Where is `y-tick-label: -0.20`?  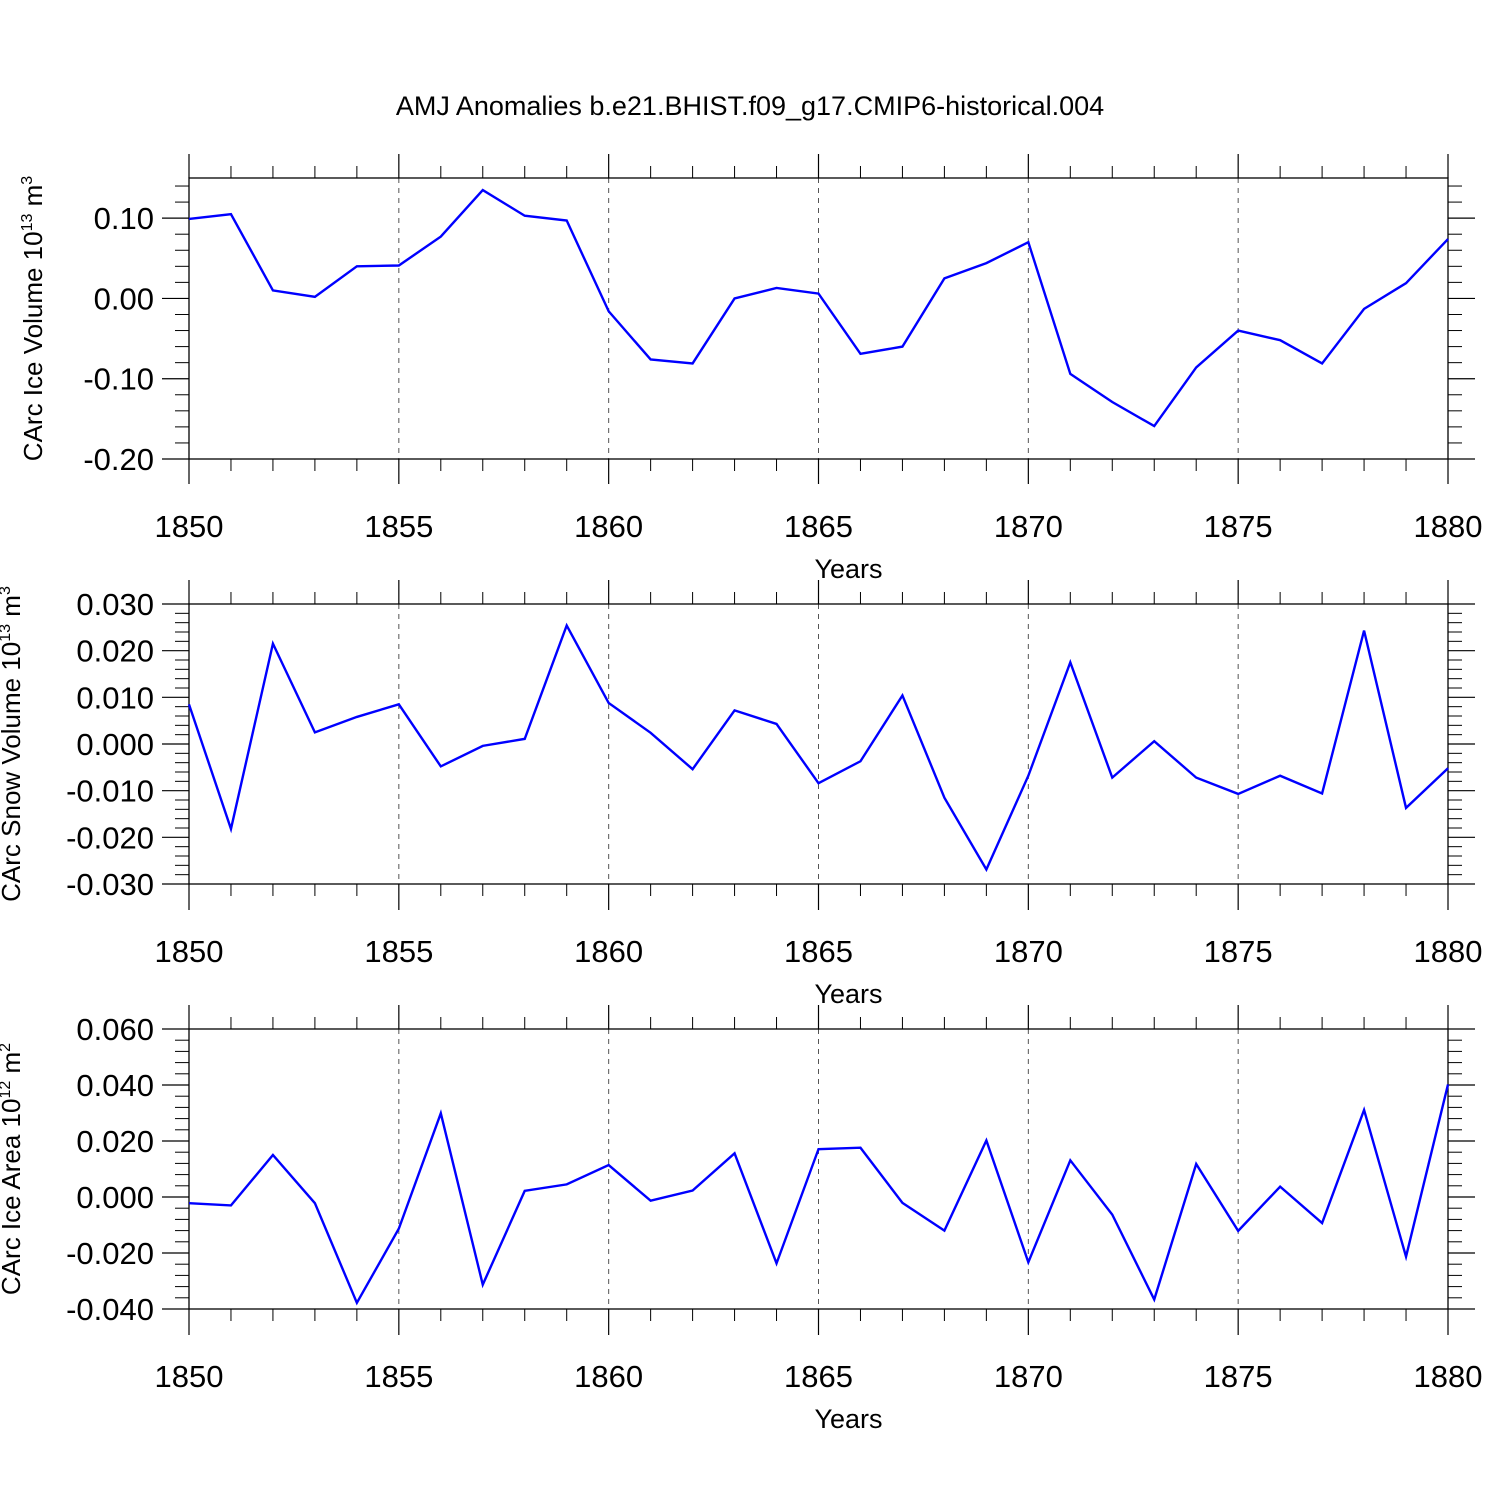
y-tick-label: -0.20 is located at coordinates (118, 459).